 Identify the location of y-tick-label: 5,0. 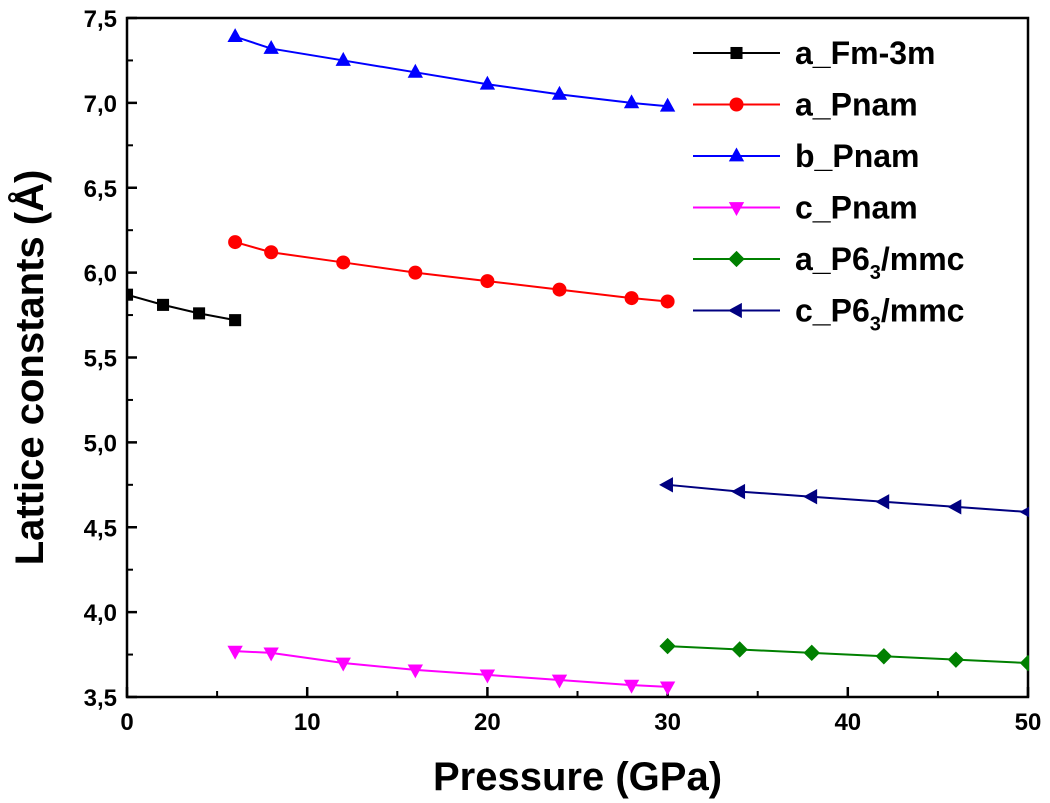
(100, 443).